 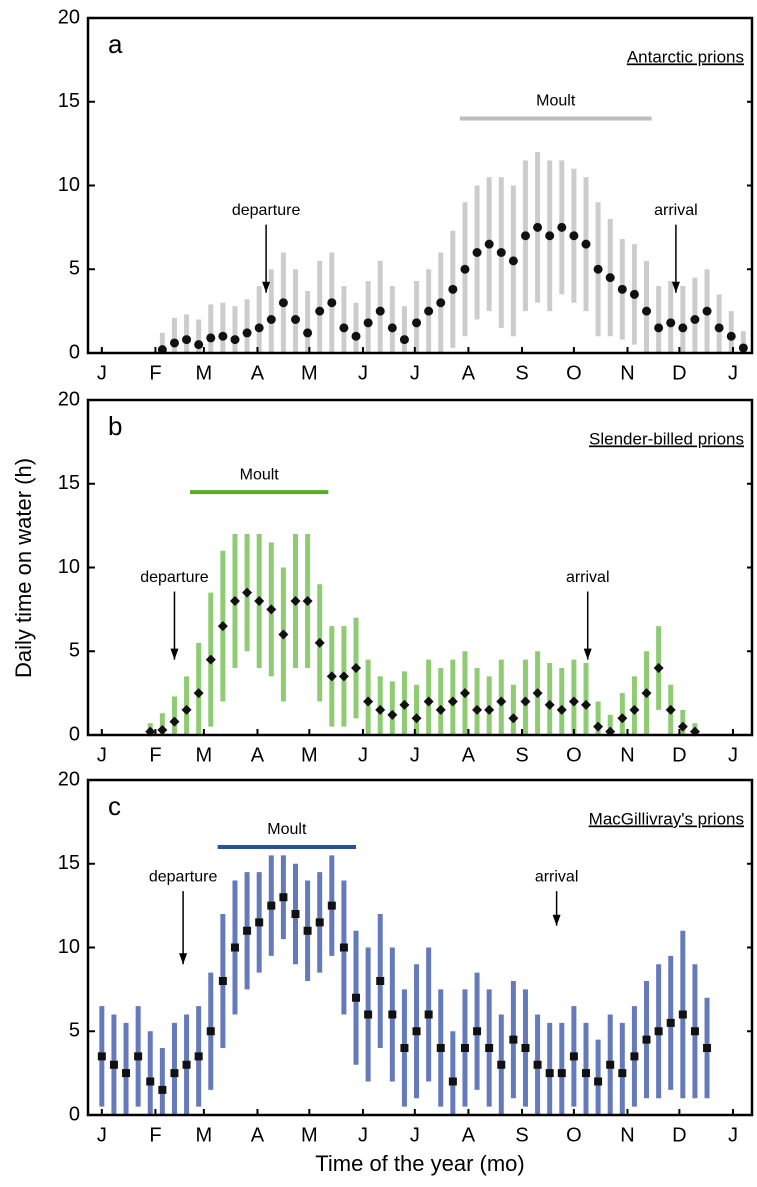 I want to click on x-tick-label: O, so click(x=574, y=373).